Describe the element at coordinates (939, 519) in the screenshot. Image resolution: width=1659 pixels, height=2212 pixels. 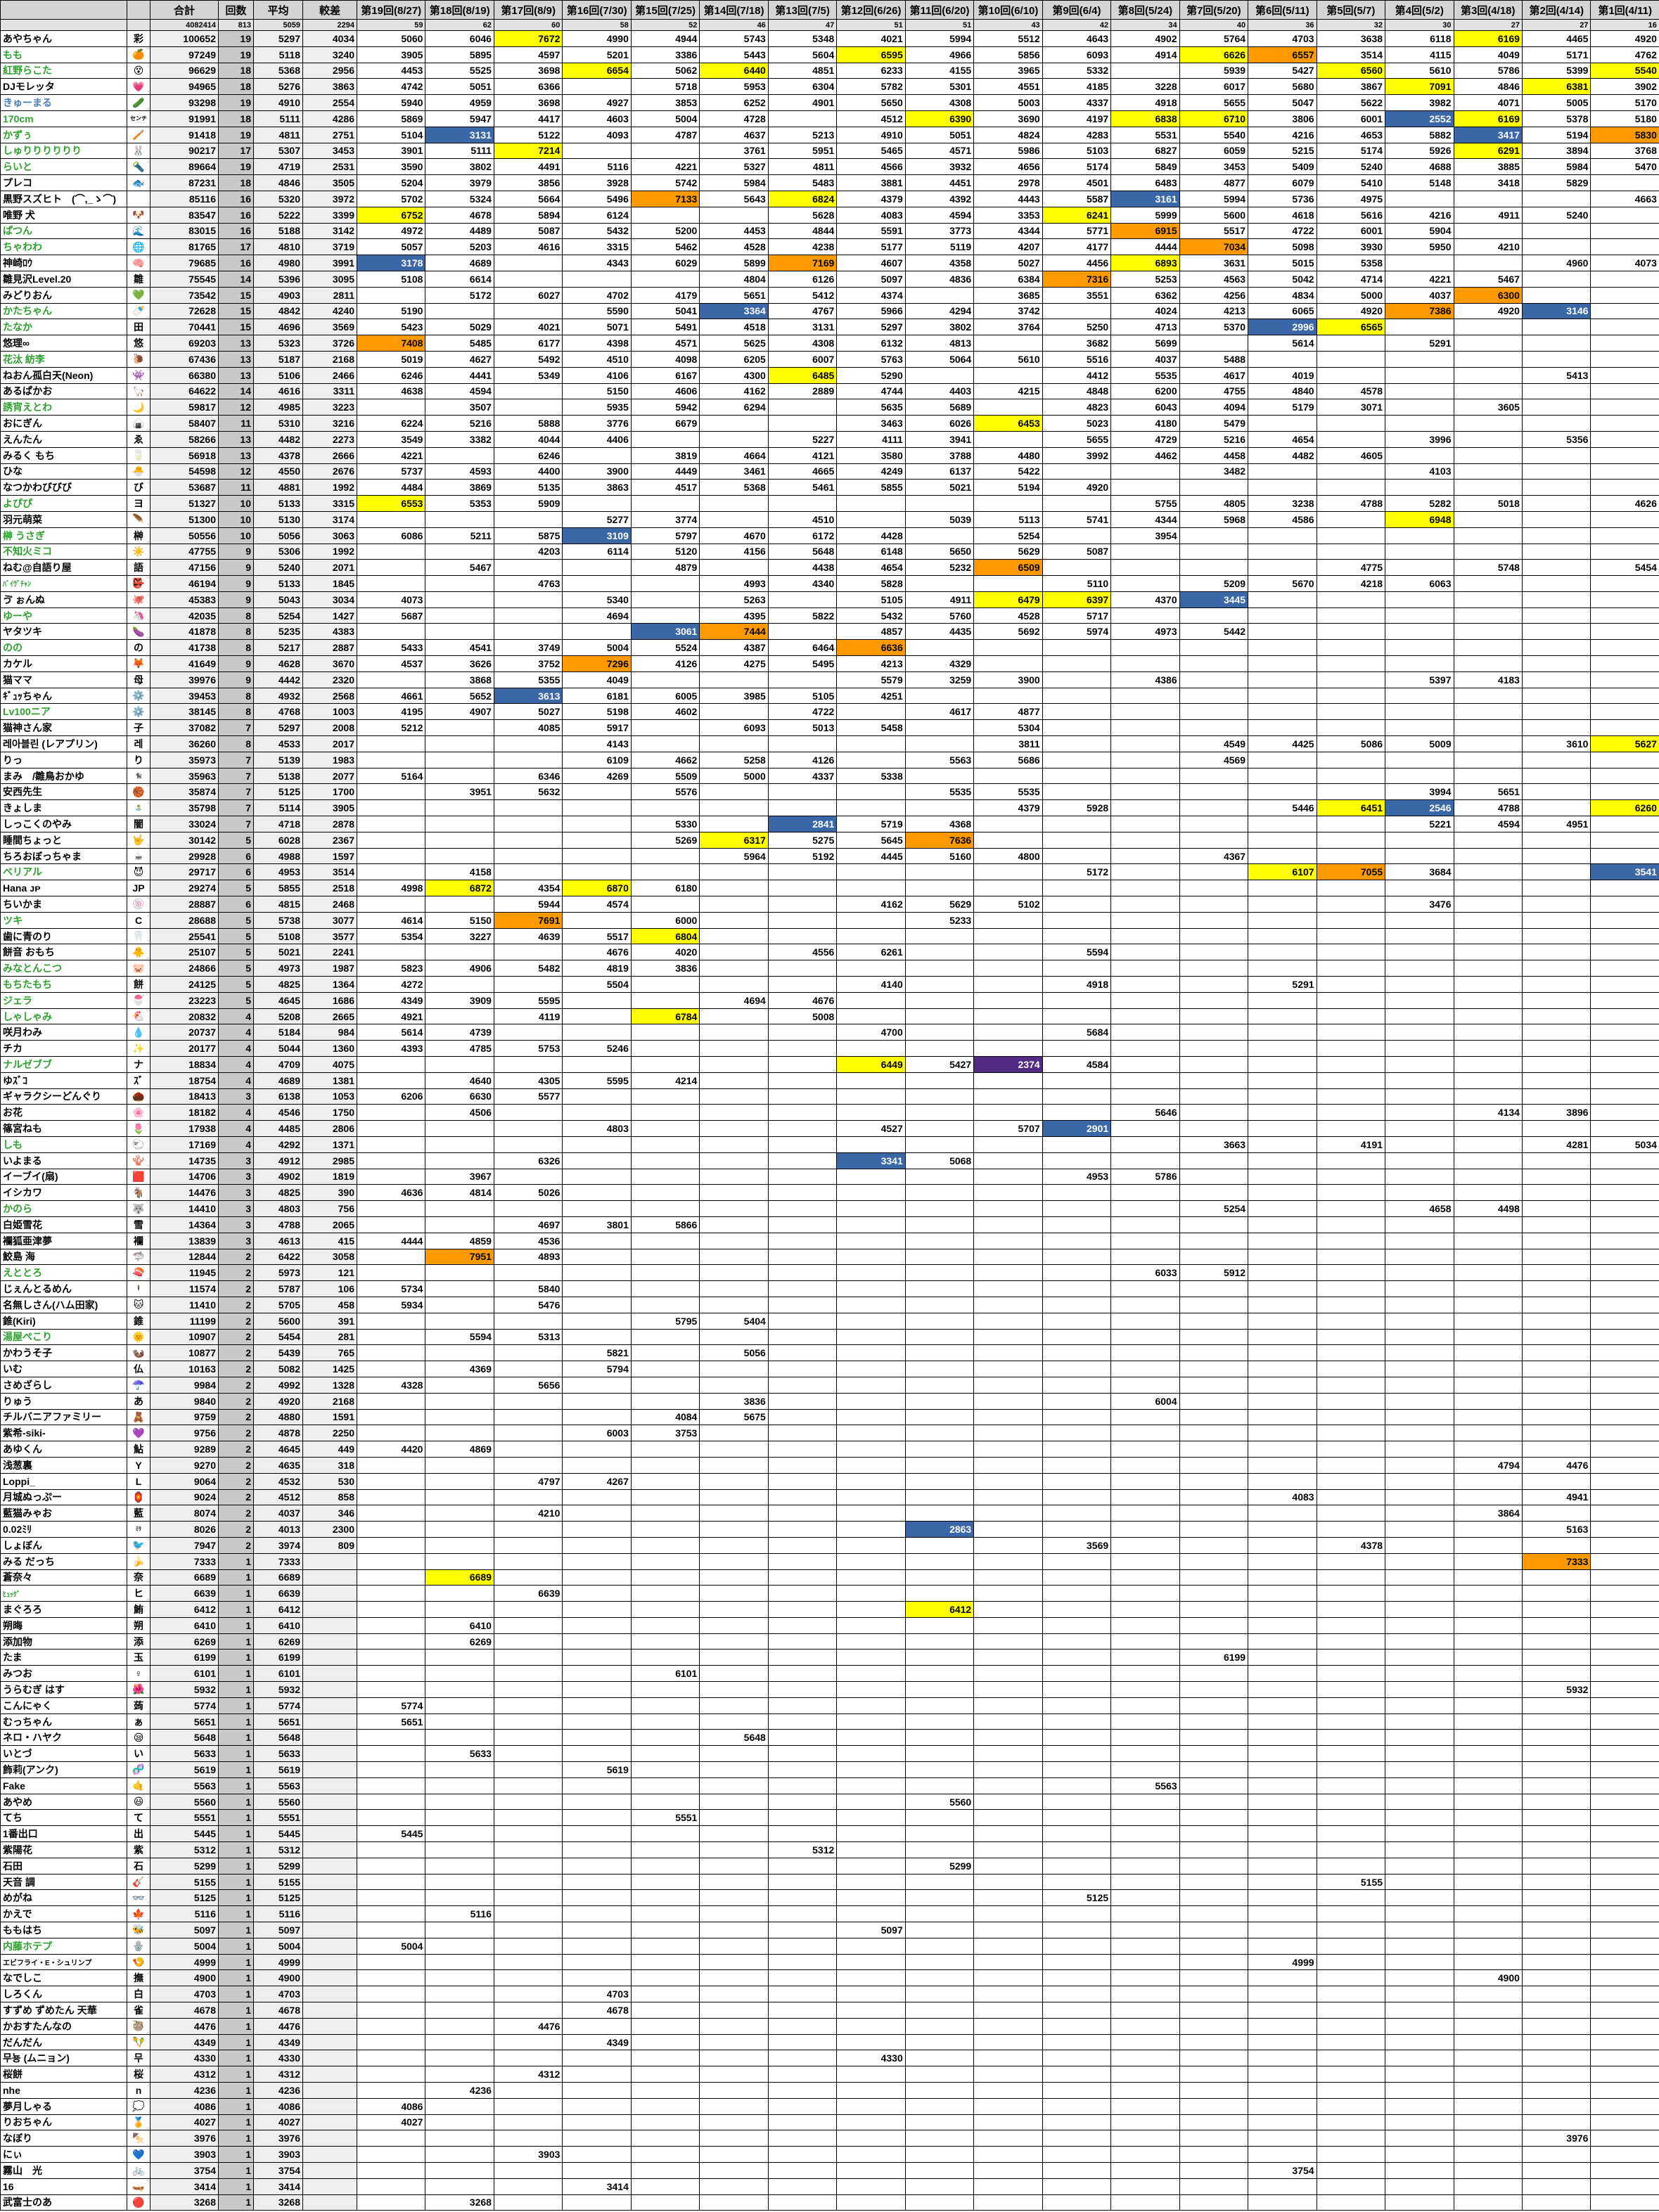
I see `score-cell-round-11: 5039` at that location.